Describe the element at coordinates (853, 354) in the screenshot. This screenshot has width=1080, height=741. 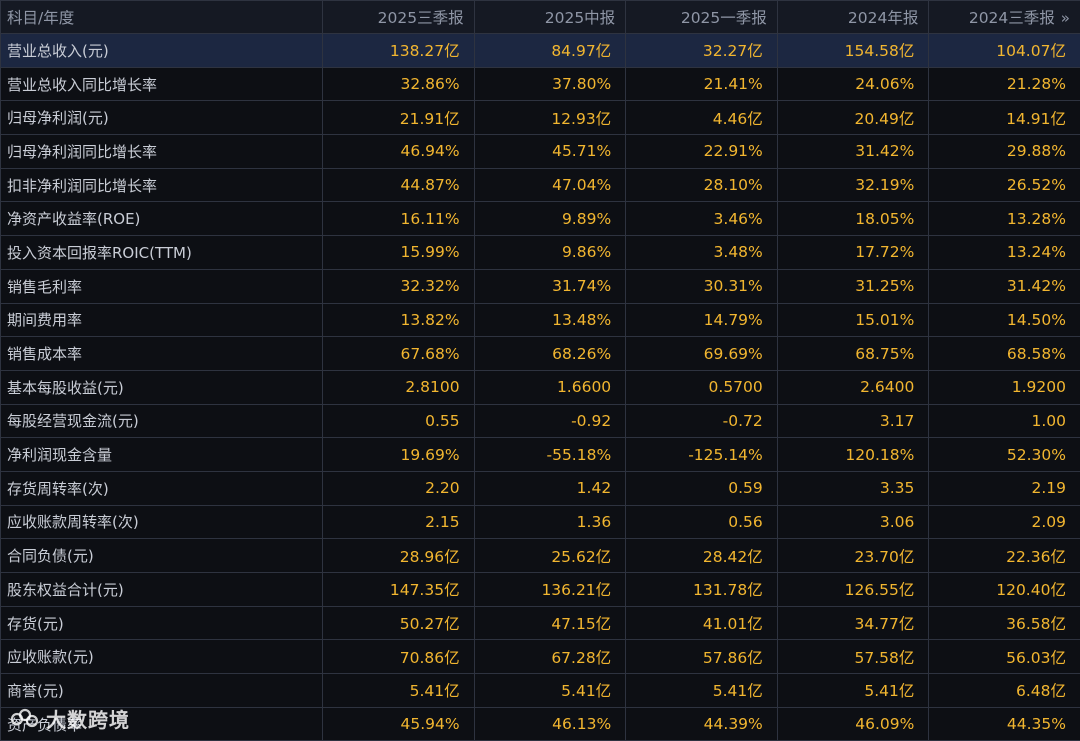
I see `value-cell: 68.75%` at that location.